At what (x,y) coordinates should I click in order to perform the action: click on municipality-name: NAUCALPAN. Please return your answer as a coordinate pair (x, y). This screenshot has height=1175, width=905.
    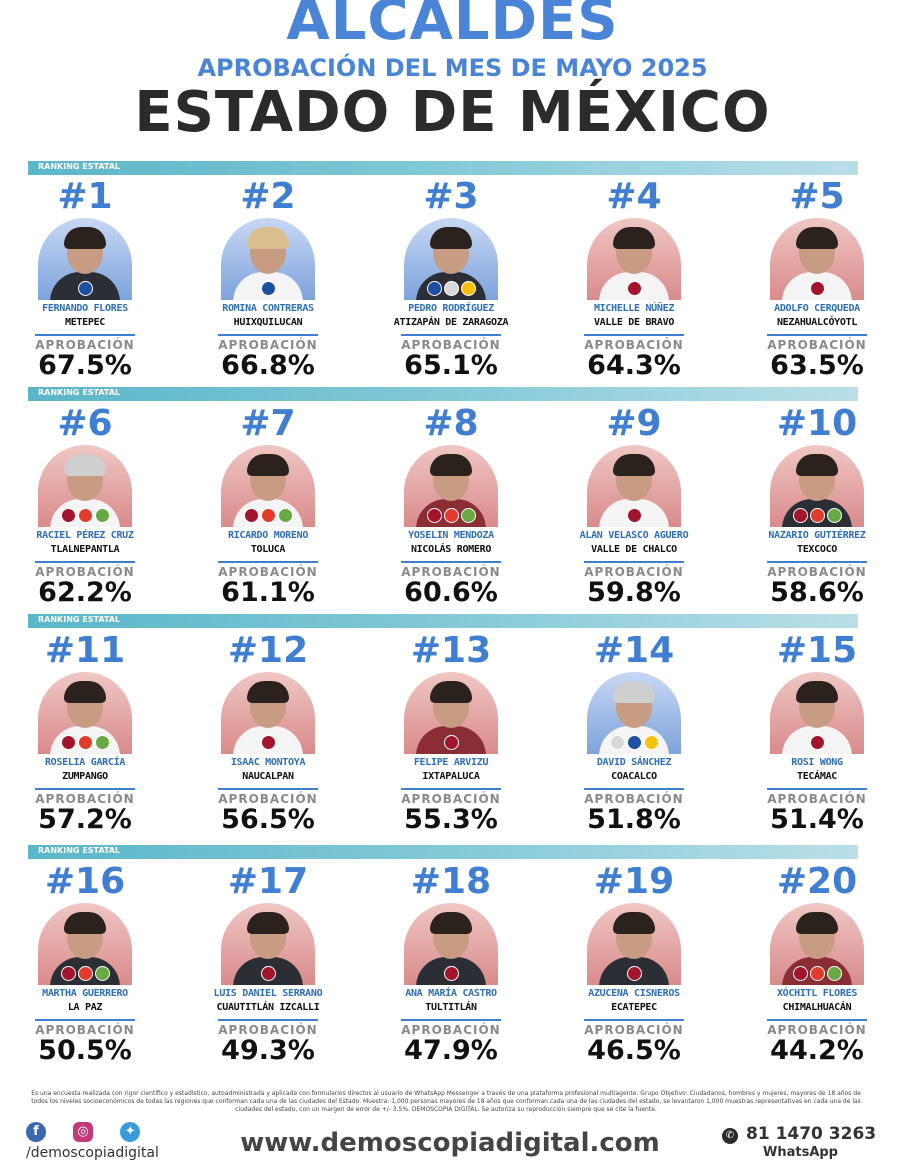
    Looking at the image, I should click on (268, 776).